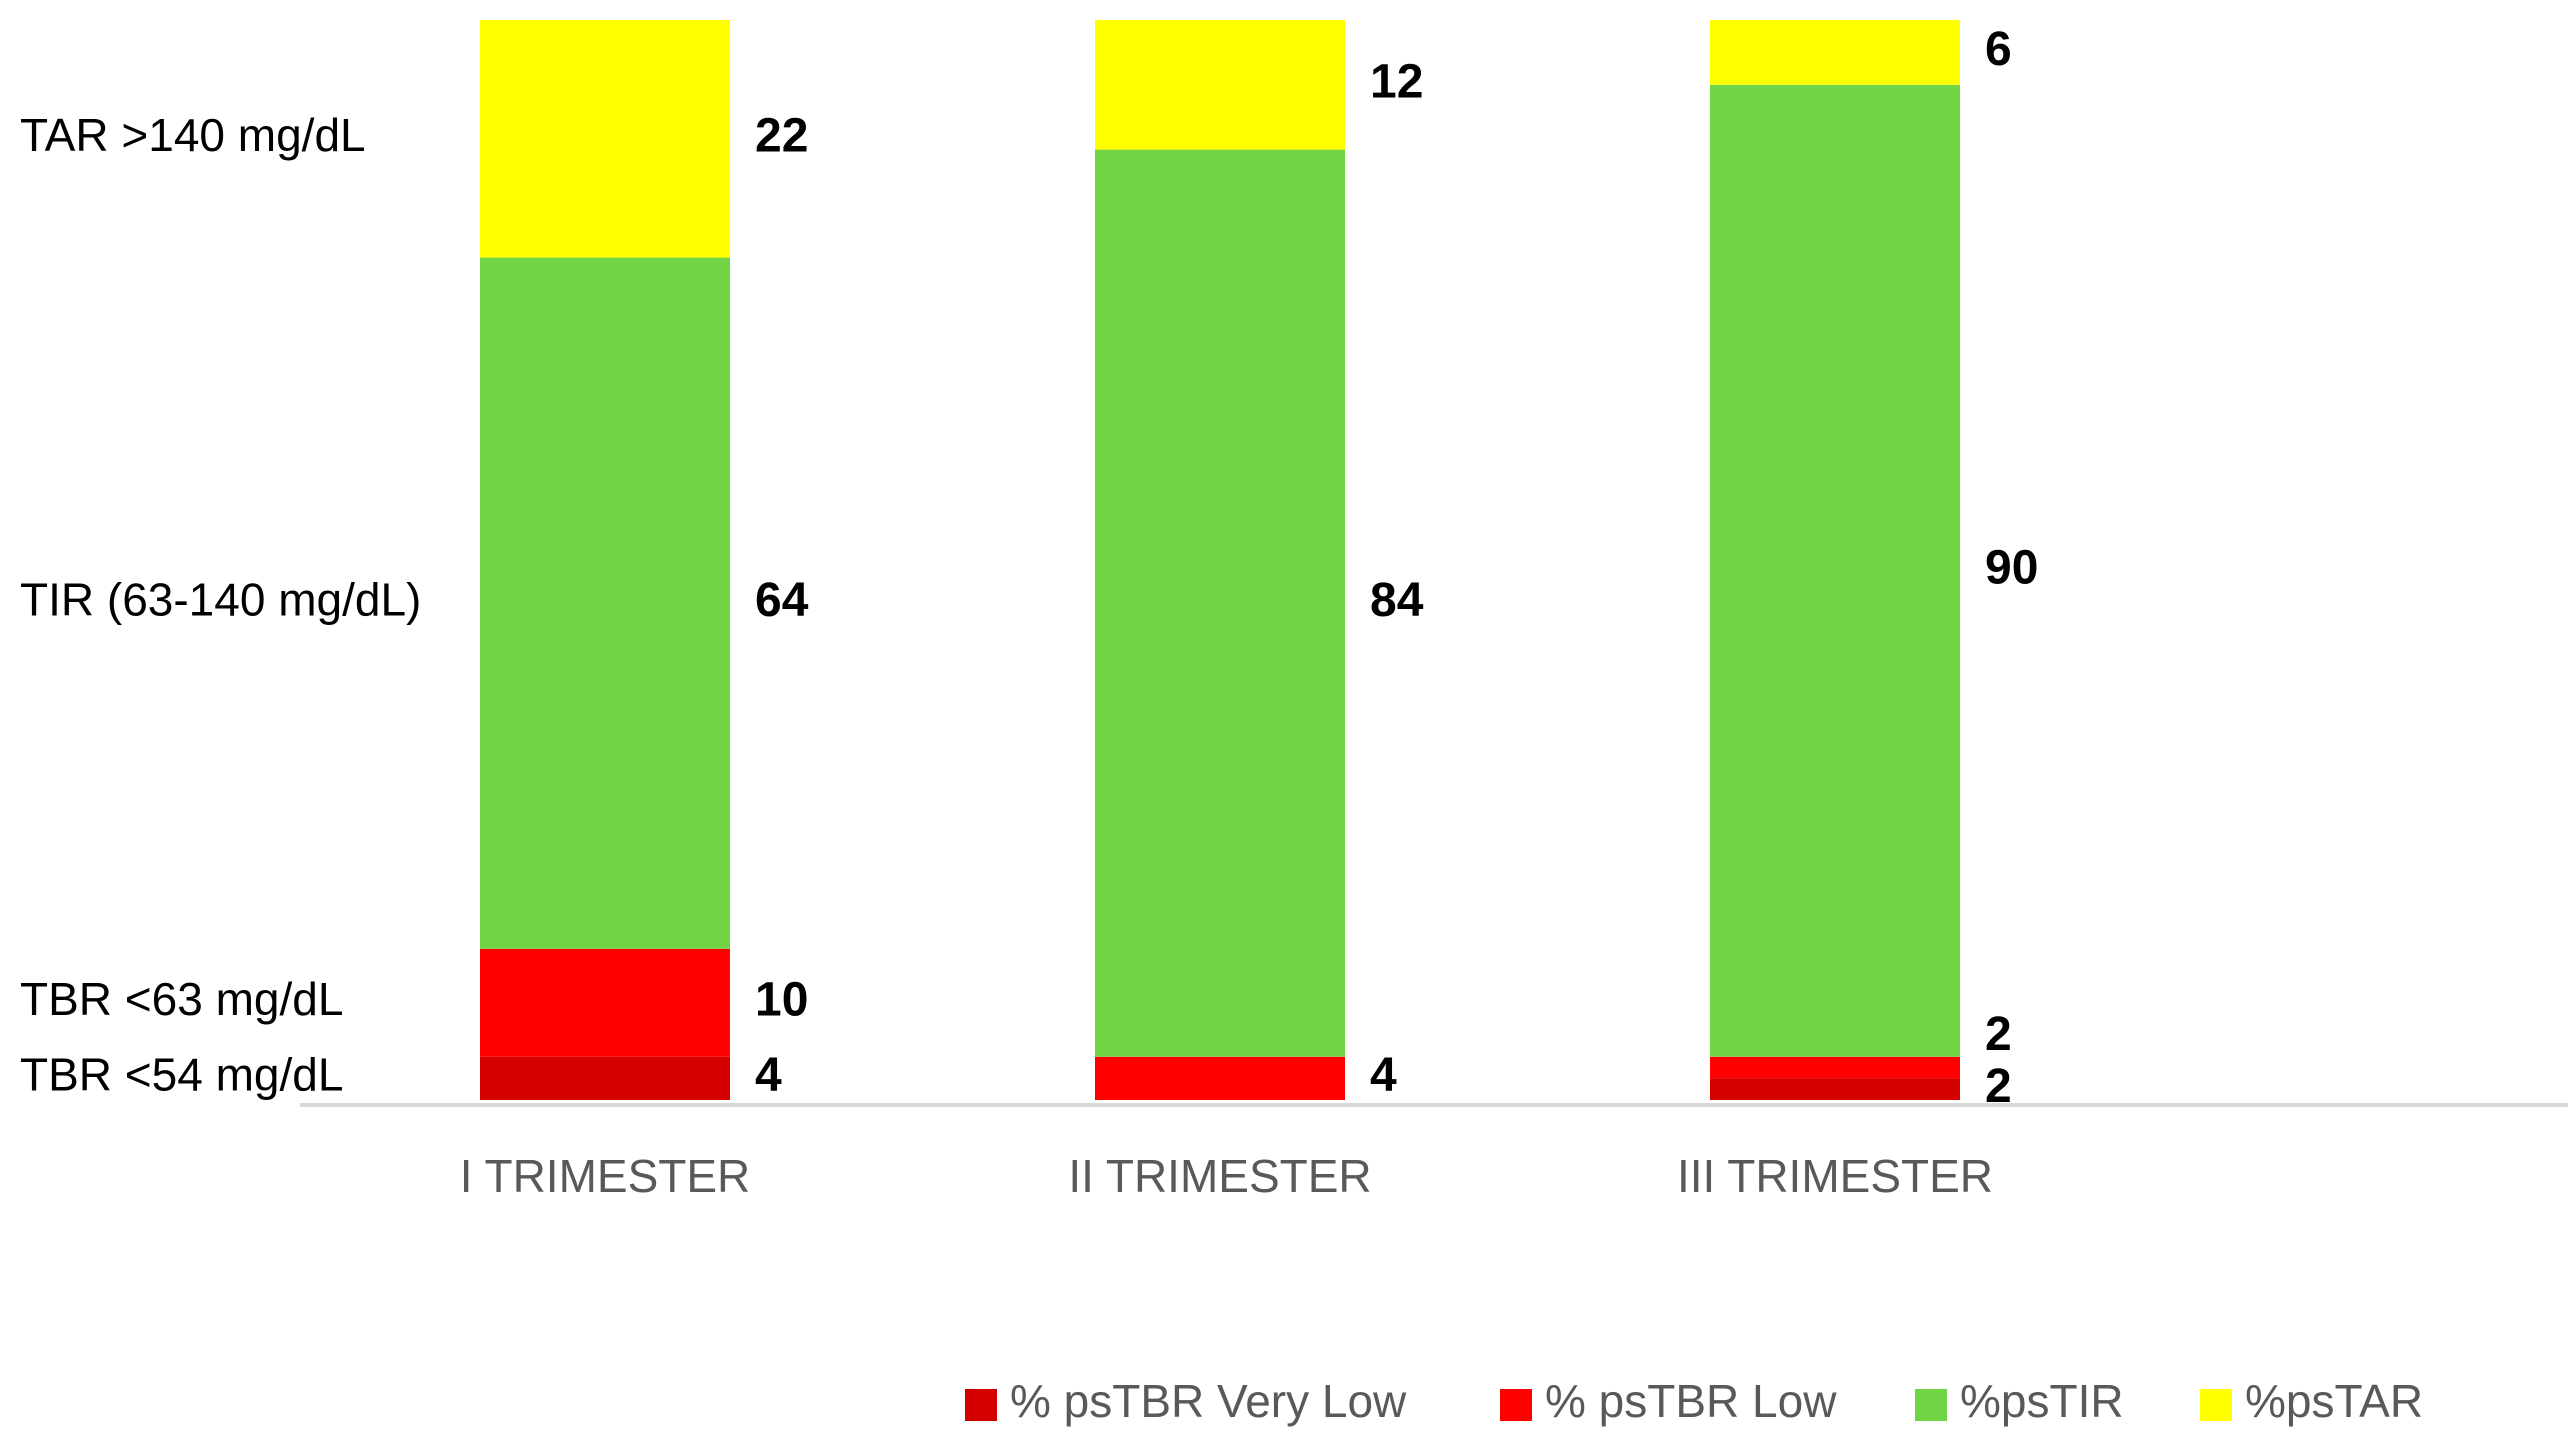 This screenshot has width=2568, height=1443. Describe the element at coordinates (1219, 1176) in the screenshot. I see `category-label-ii-trimester: II TRIMESTER` at that location.